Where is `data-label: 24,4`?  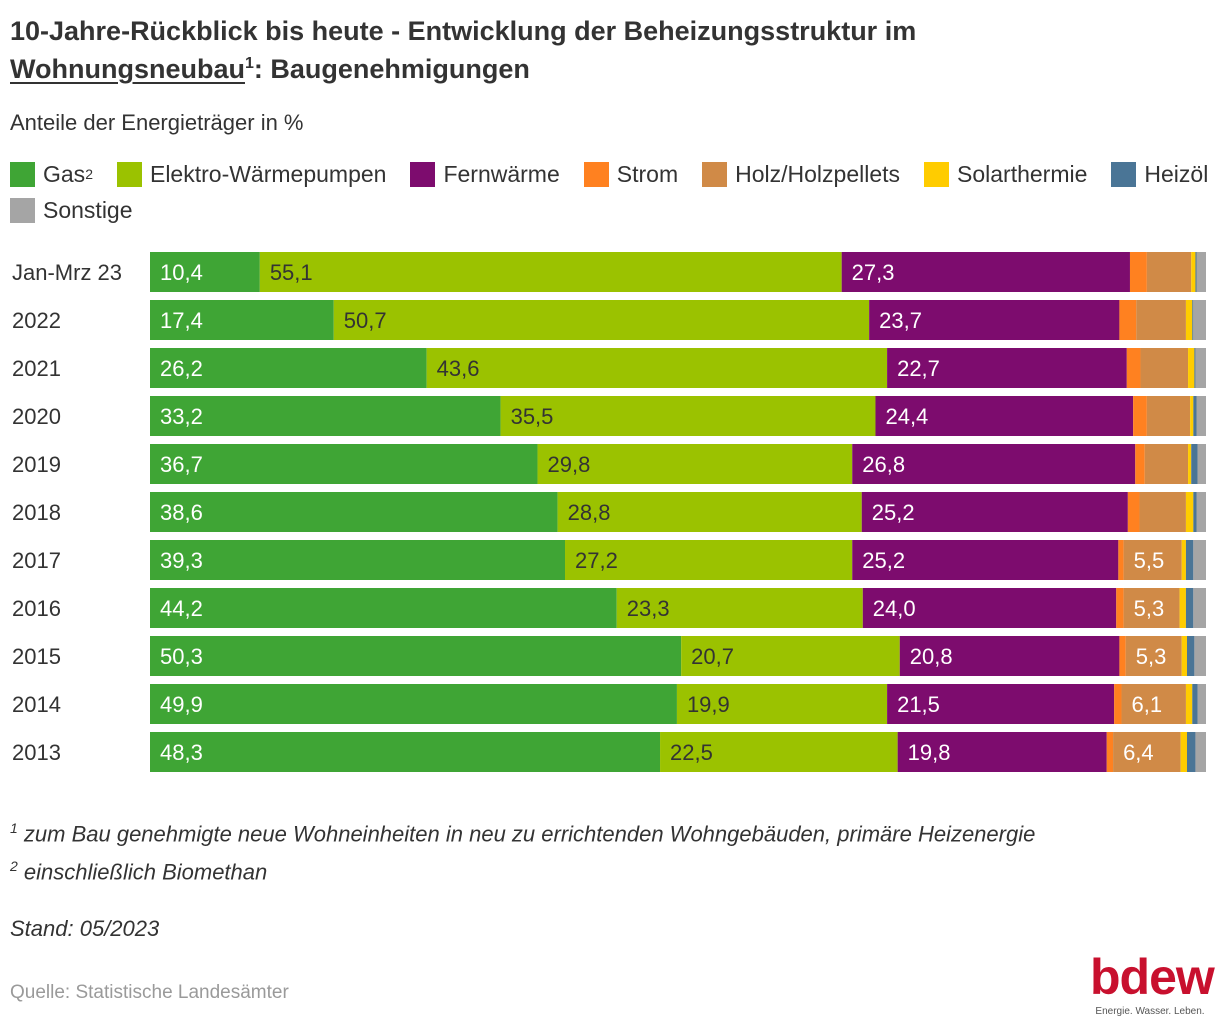
data-label: 24,4 is located at coordinates (906, 416).